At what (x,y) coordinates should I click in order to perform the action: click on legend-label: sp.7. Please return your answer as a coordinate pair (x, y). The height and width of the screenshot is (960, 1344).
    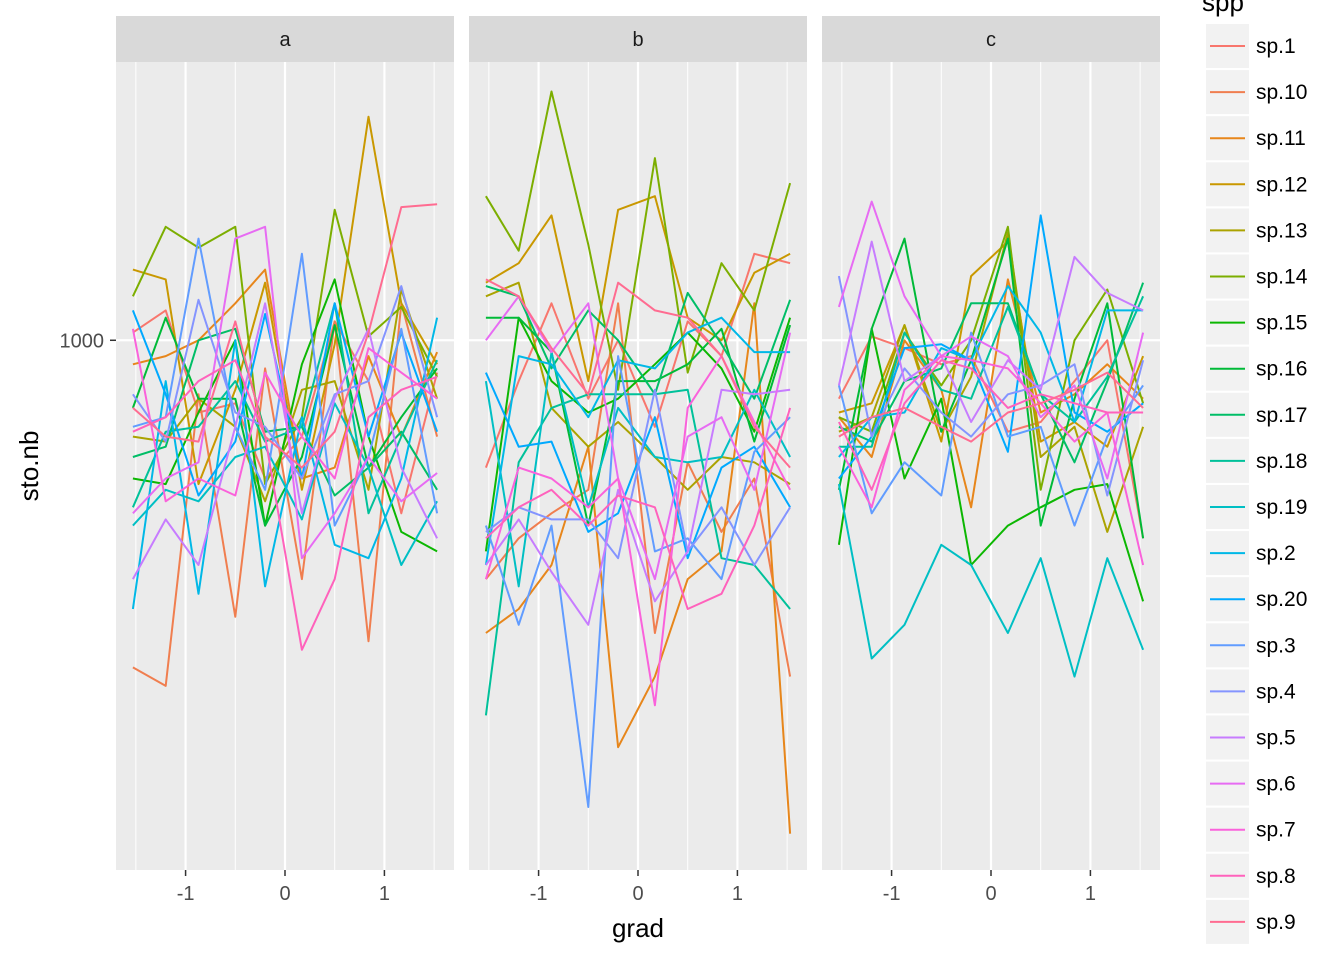
    Looking at the image, I should click on (1276, 830).